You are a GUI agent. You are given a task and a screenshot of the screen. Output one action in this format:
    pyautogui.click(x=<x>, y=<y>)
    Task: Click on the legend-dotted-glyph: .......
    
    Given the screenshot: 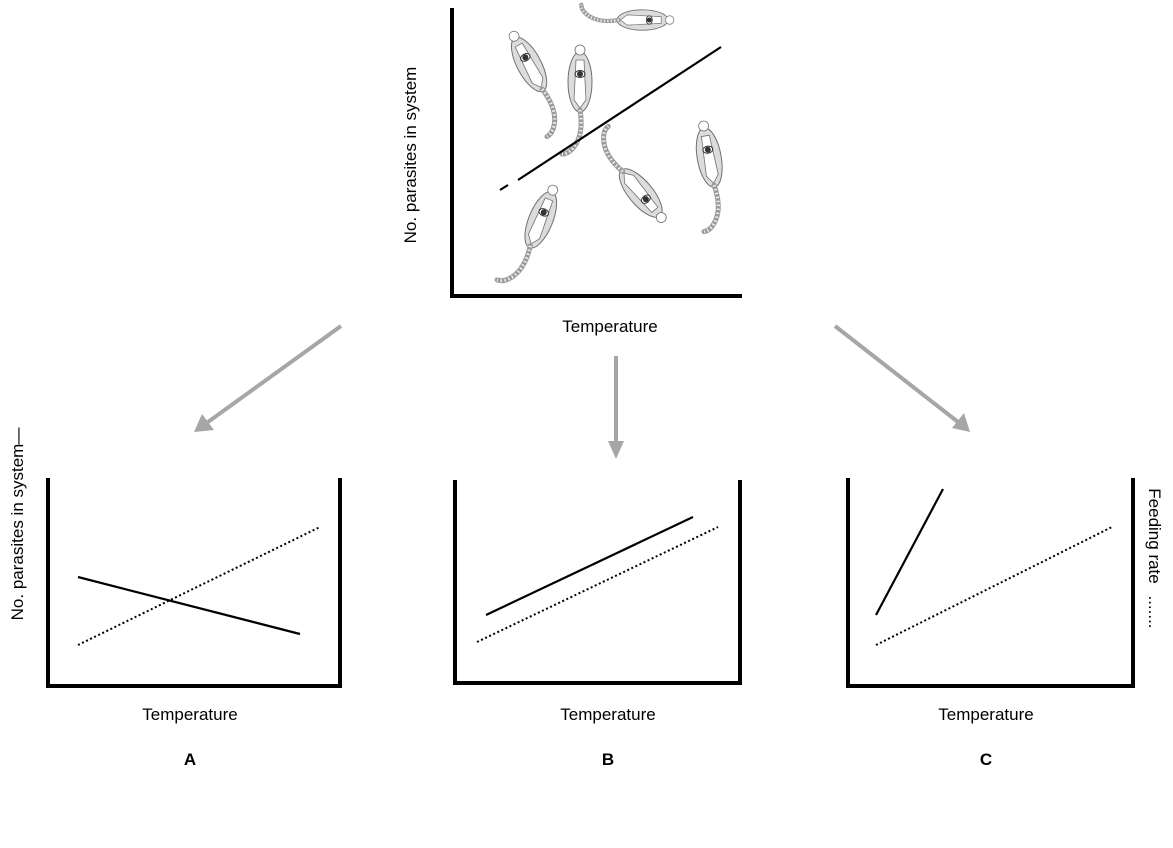 What is the action you would take?
    pyautogui.click(x=1154, y=611)
    